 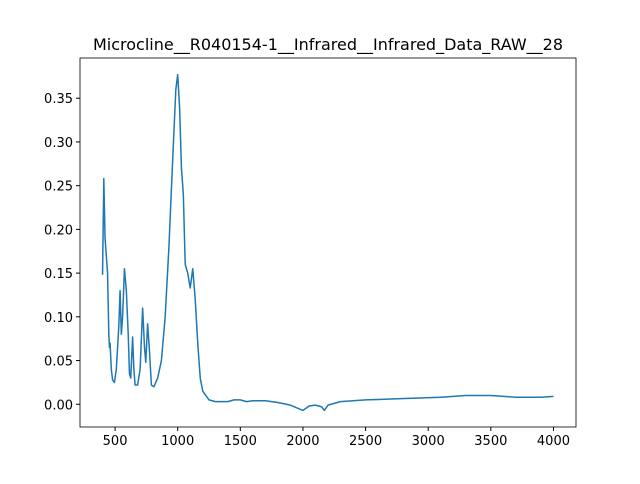 What do you see at coordinates (58, 230) in the screenshot?
I see `y-tick-label: 0.20` at bounding box center [58, 230].